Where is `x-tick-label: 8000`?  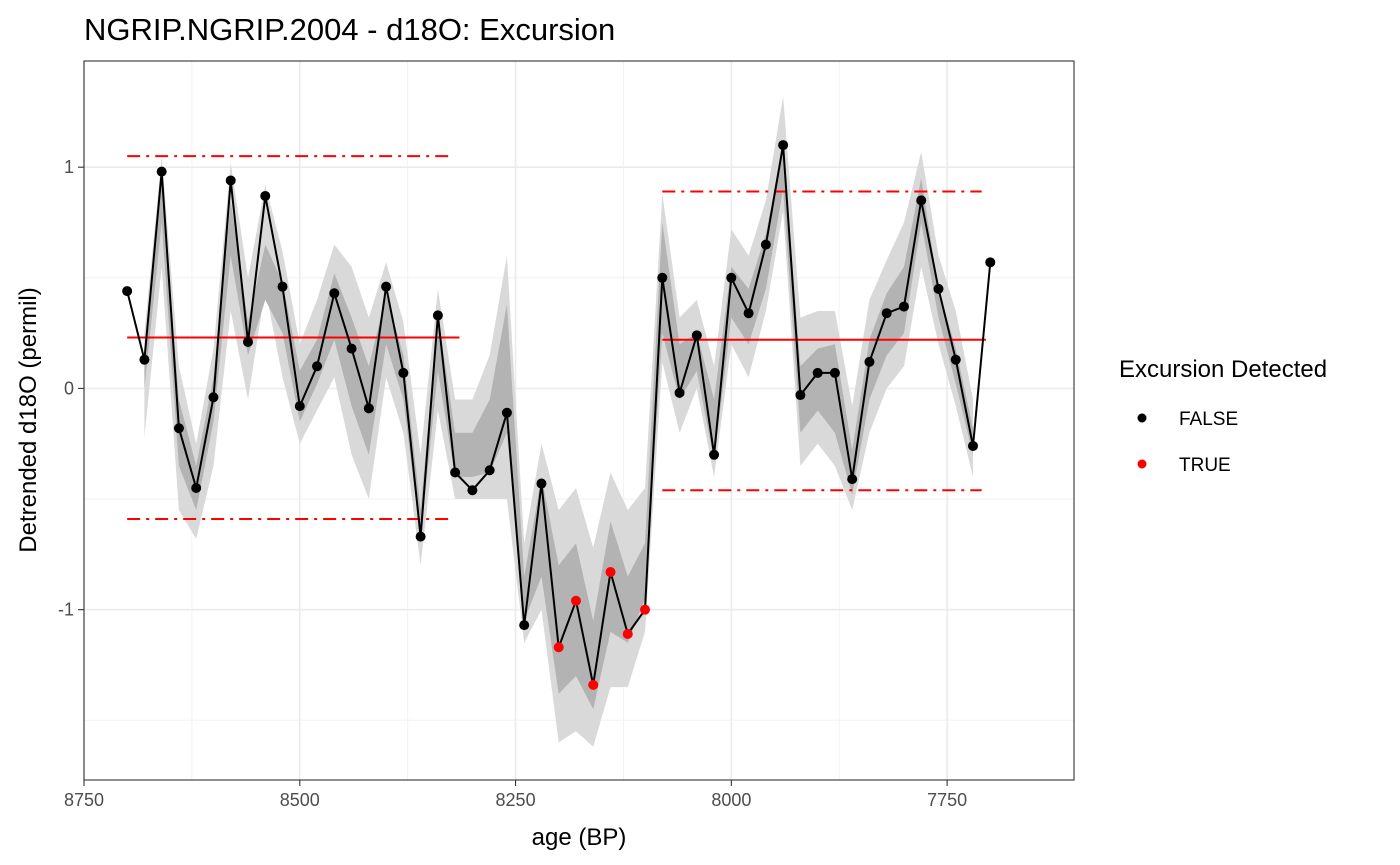 x-tick-label: 8000 is located at coordinates (731, 800).